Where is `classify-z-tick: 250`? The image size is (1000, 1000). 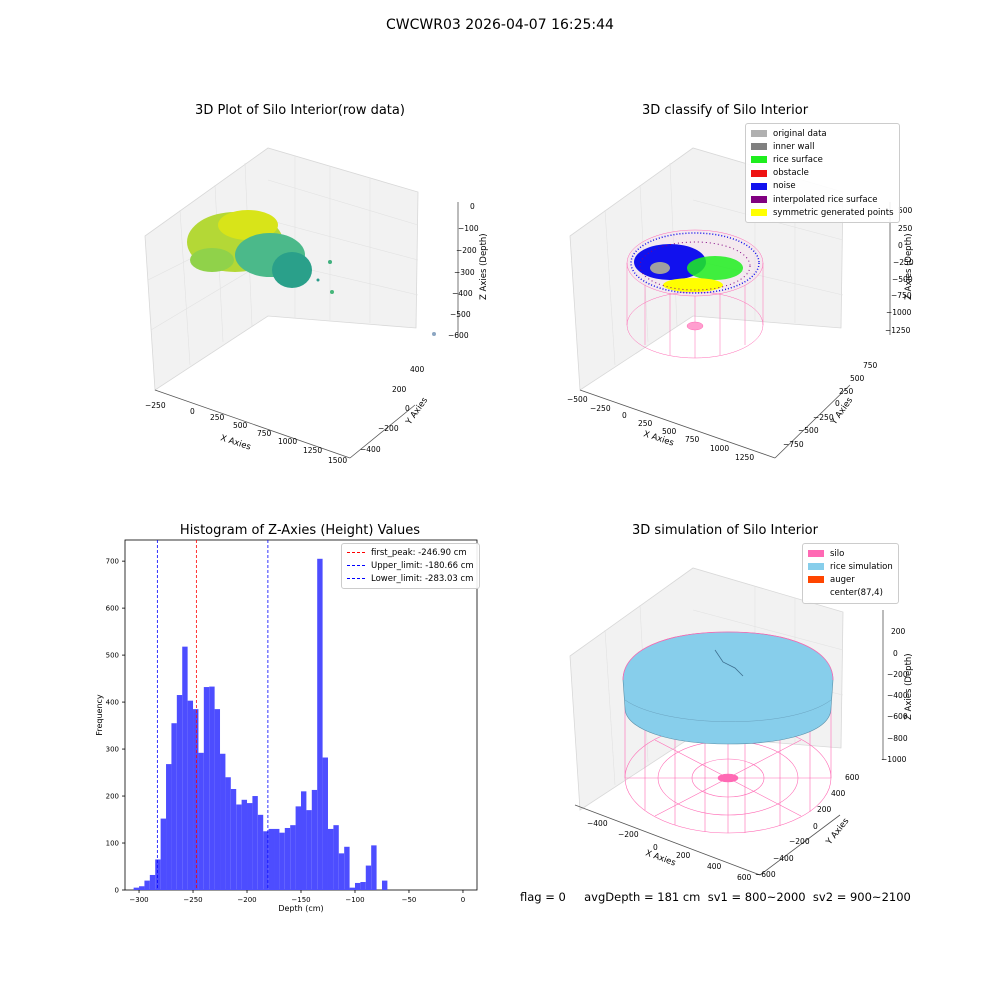
classify-z-tick: 250 is located at coordinates (905, 228).